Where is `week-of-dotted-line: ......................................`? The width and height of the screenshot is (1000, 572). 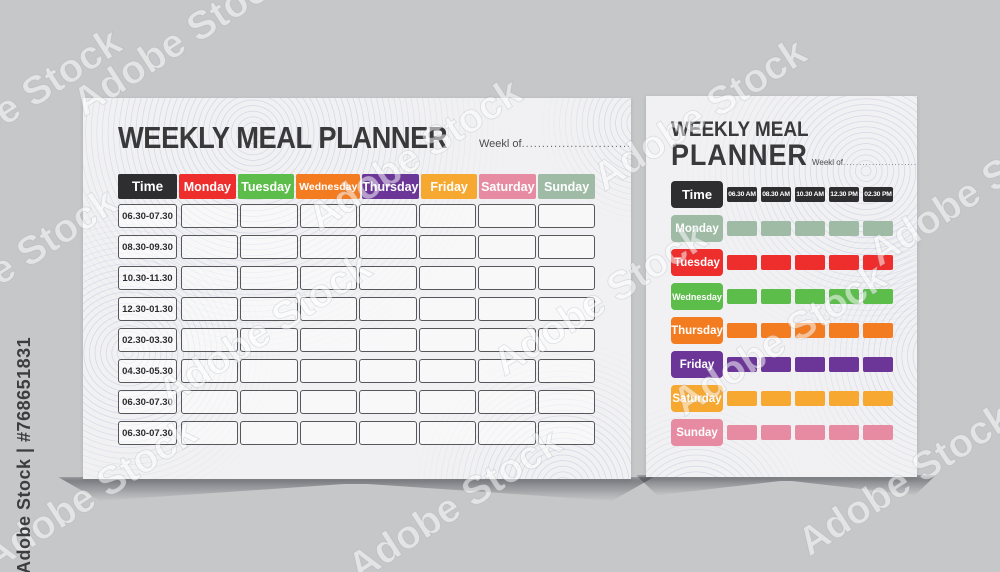 week-of-dotted-line: ...................................... is located at coordinates (576, 144).